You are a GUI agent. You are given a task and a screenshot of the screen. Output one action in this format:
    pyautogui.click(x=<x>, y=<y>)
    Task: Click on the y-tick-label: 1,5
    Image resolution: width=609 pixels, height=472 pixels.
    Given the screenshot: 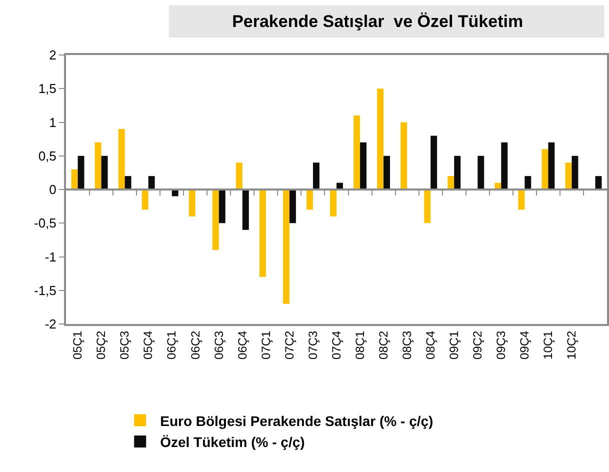 What is the action you would take?
    pyautogui.click(x=47, y=88)
    